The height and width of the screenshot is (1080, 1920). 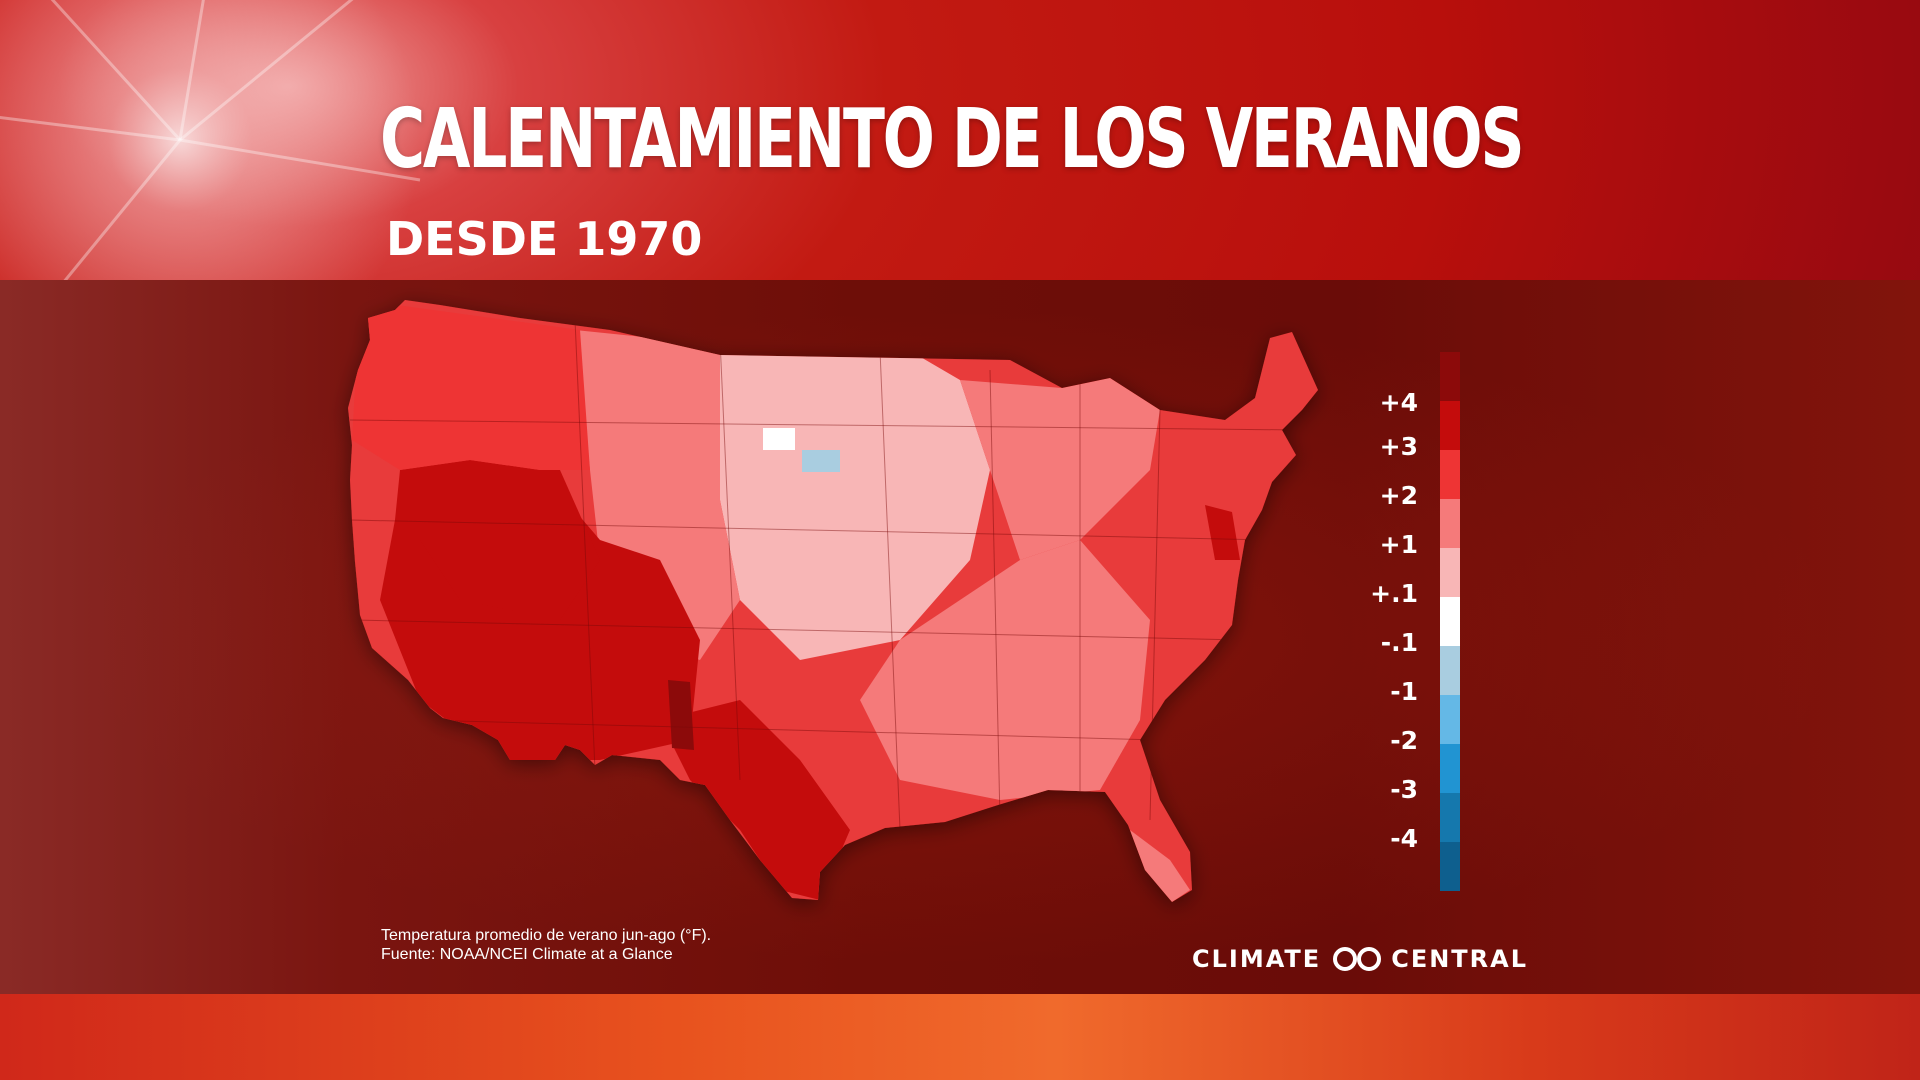 I want to click on map-region-florida, so click(x=1160, y=866).